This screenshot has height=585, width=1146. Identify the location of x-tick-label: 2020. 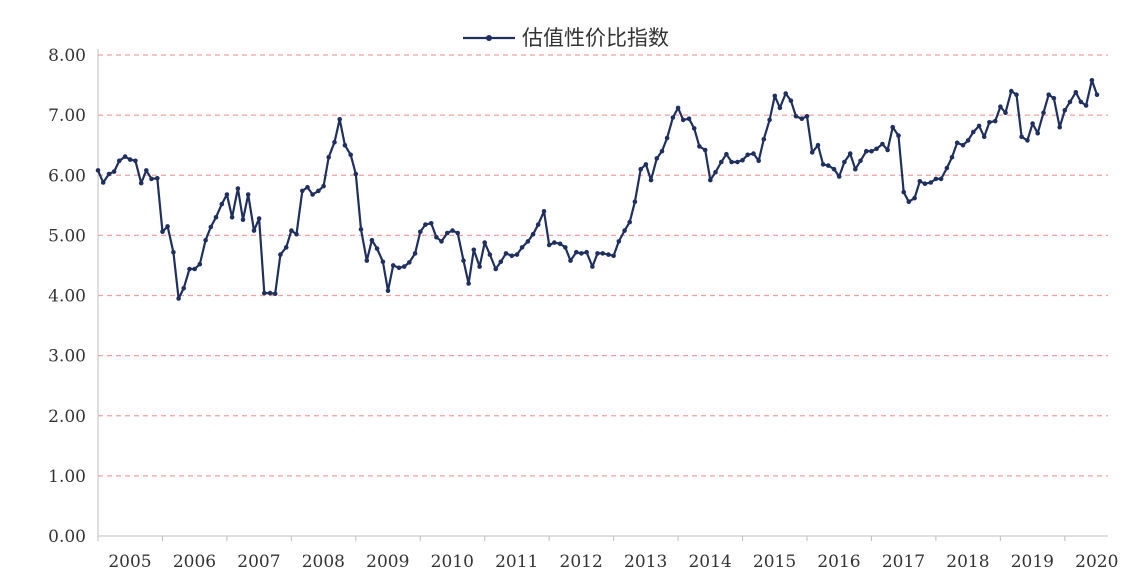
(1096, 562).